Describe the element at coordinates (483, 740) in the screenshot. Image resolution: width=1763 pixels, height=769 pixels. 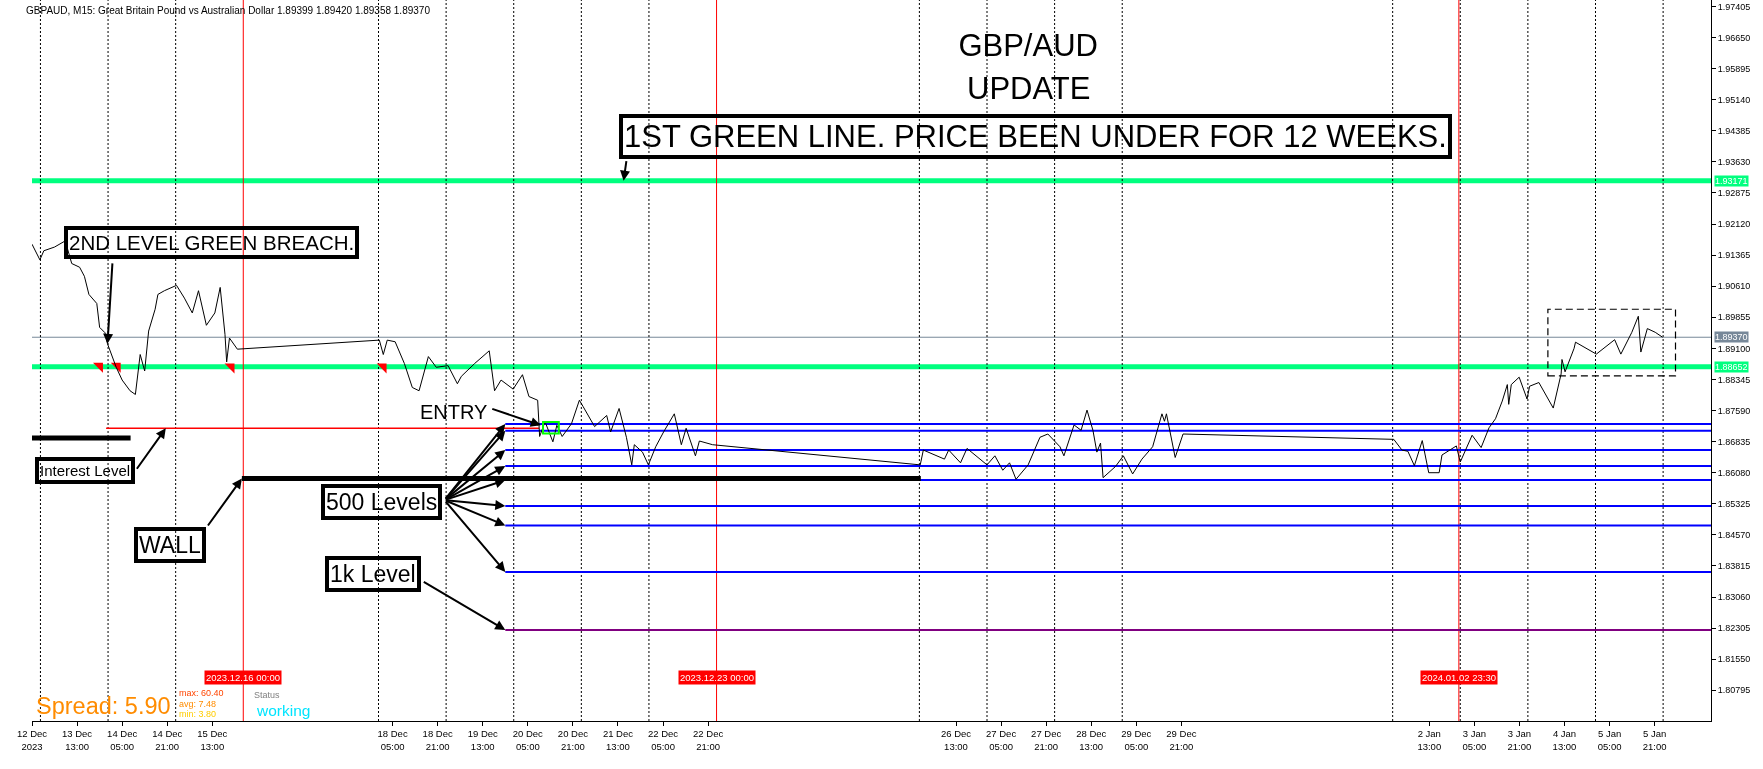
I see `x-tick-label: 19 Dec 13:00` at that location.